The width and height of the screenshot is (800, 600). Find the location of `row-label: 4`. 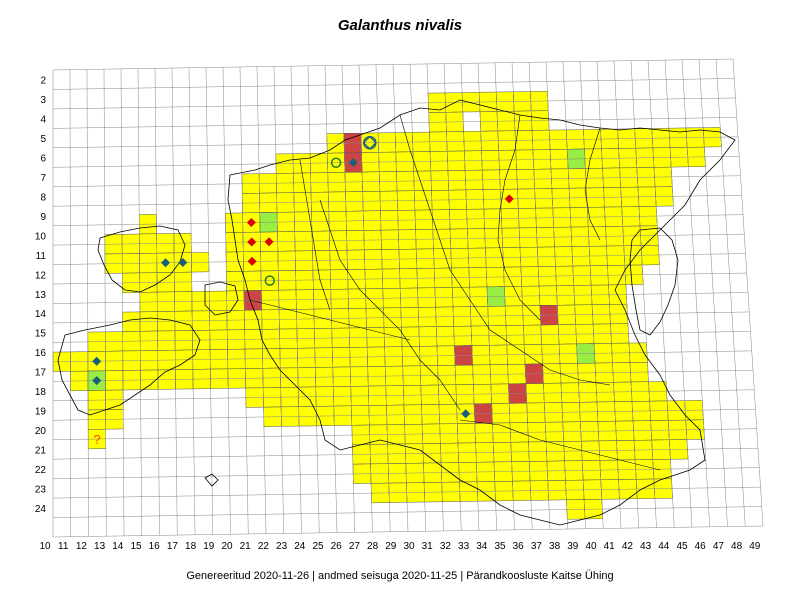

row-label: 4 is located at coordinates (43, 120).